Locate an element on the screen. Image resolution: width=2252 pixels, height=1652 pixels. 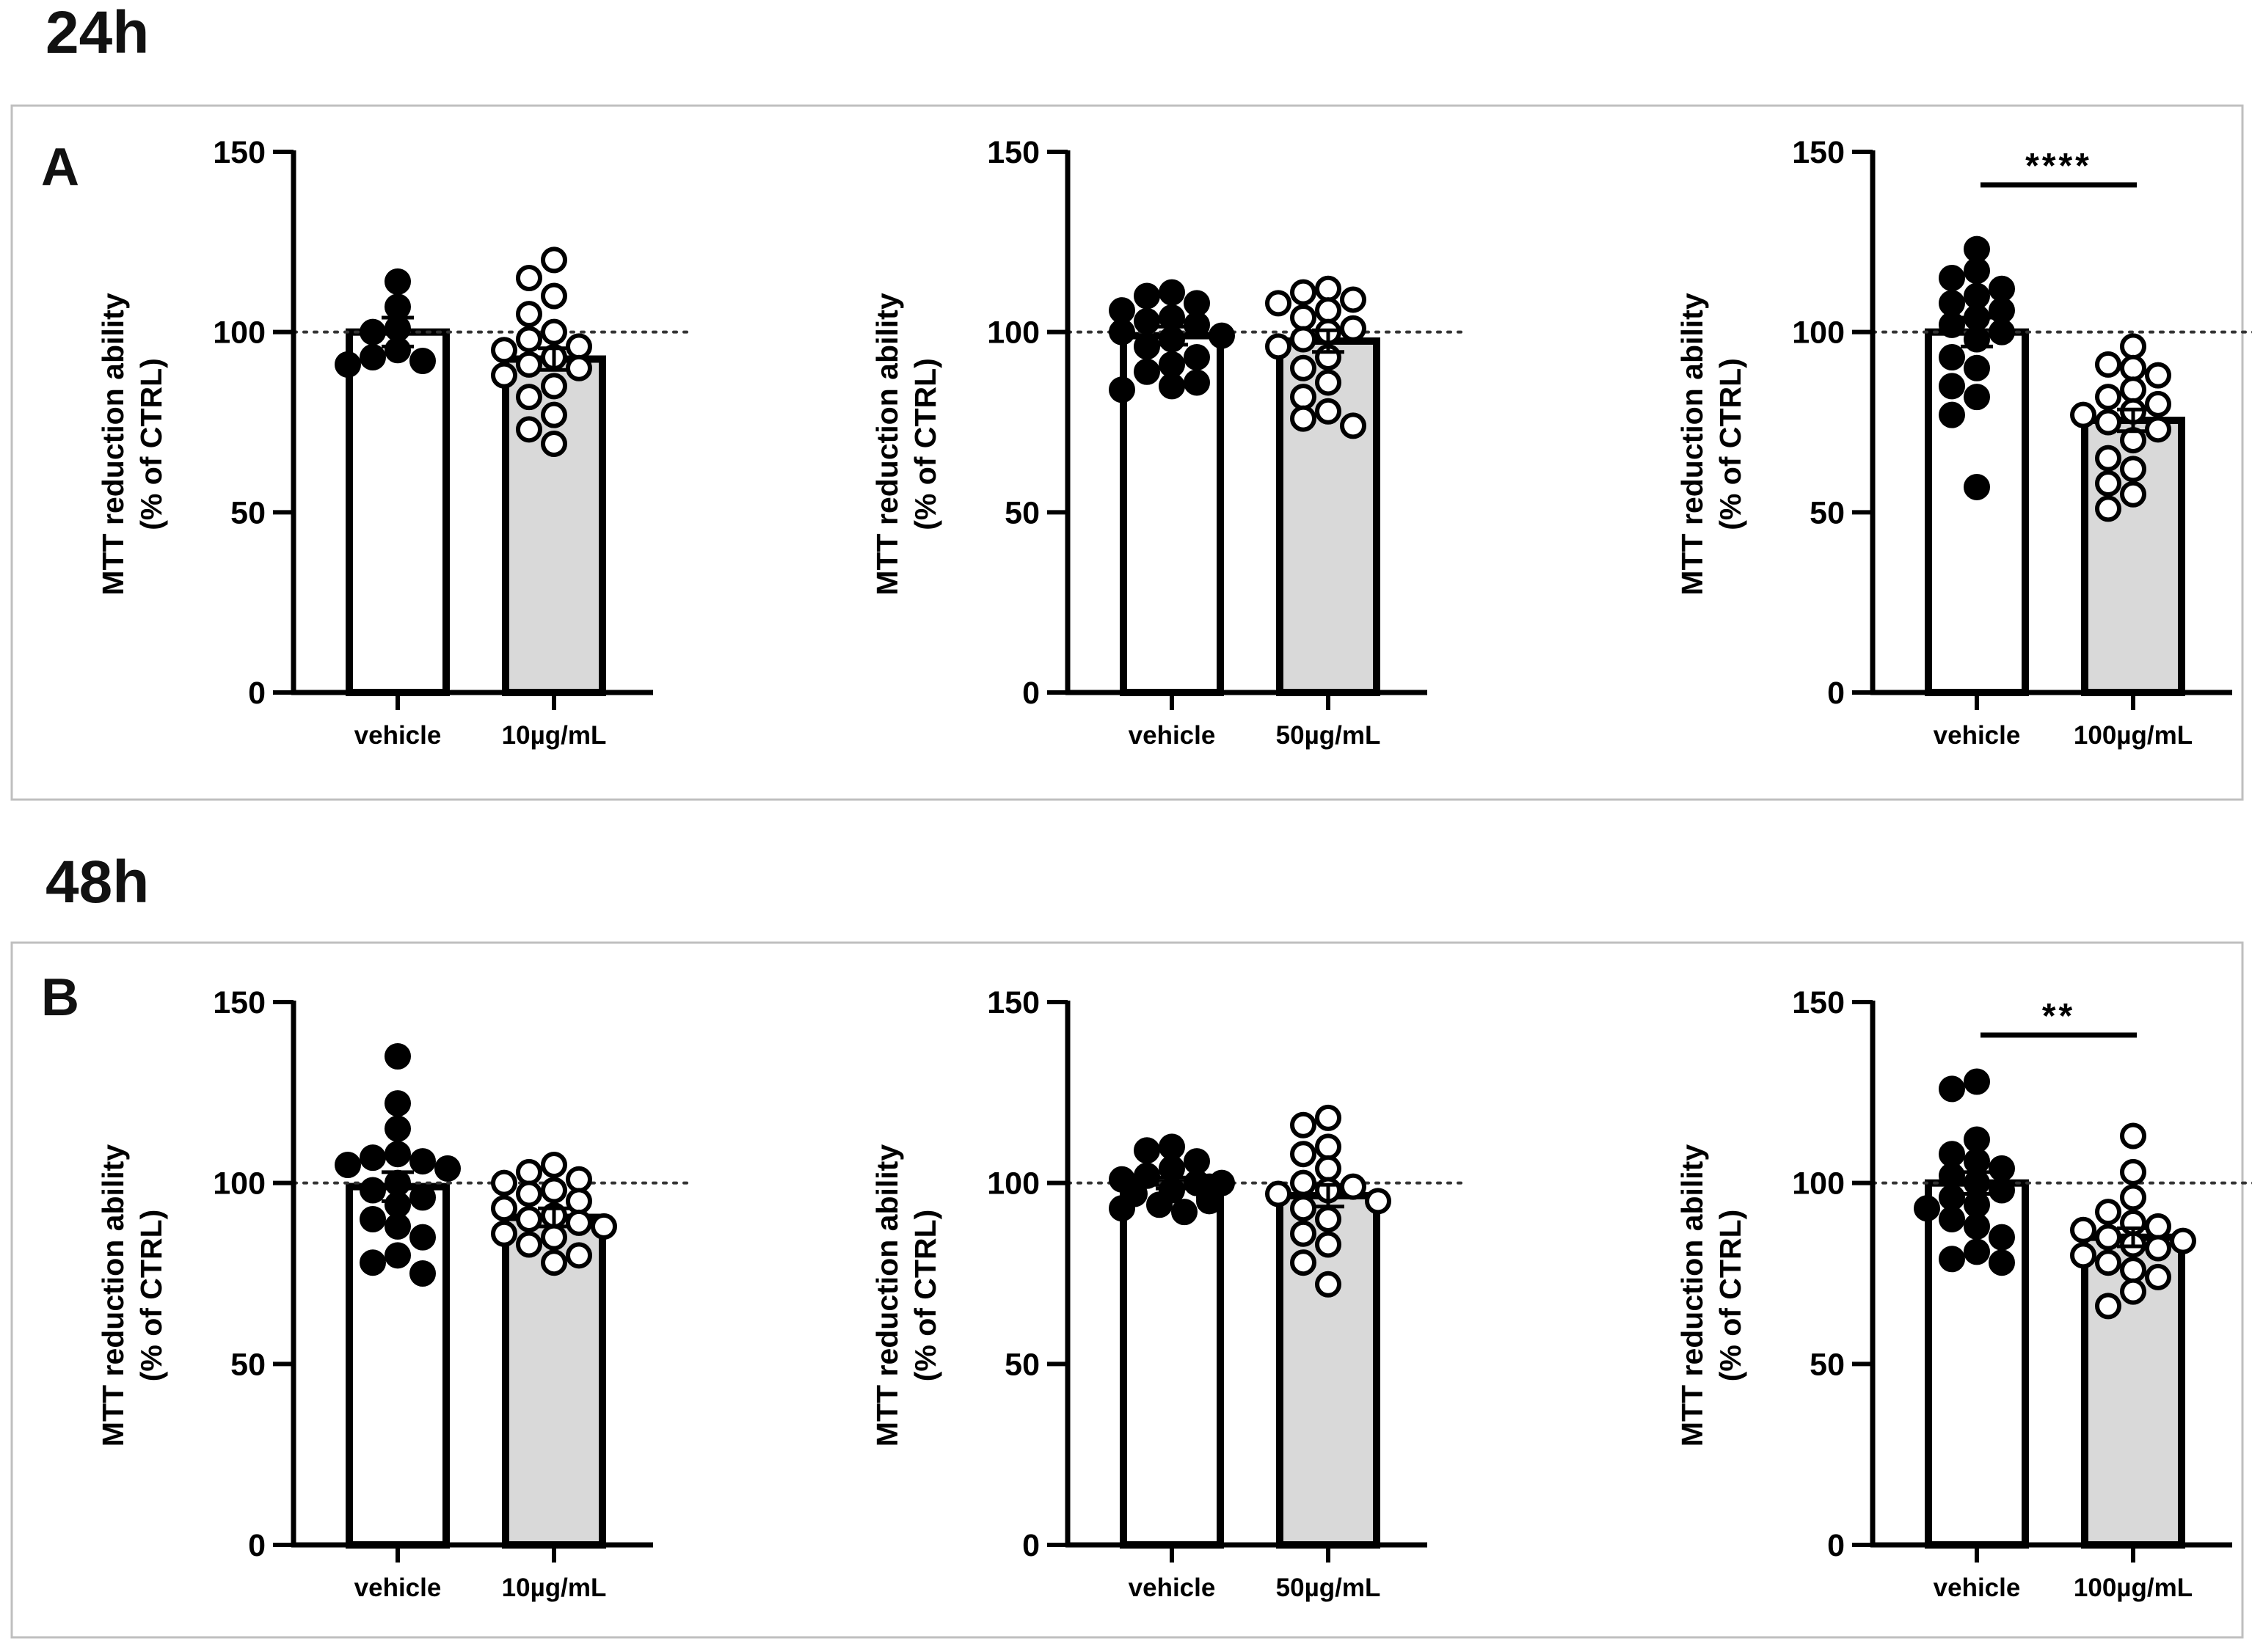
x-tick-label: 50µg/mL is located at coordinates (1328, 1588).